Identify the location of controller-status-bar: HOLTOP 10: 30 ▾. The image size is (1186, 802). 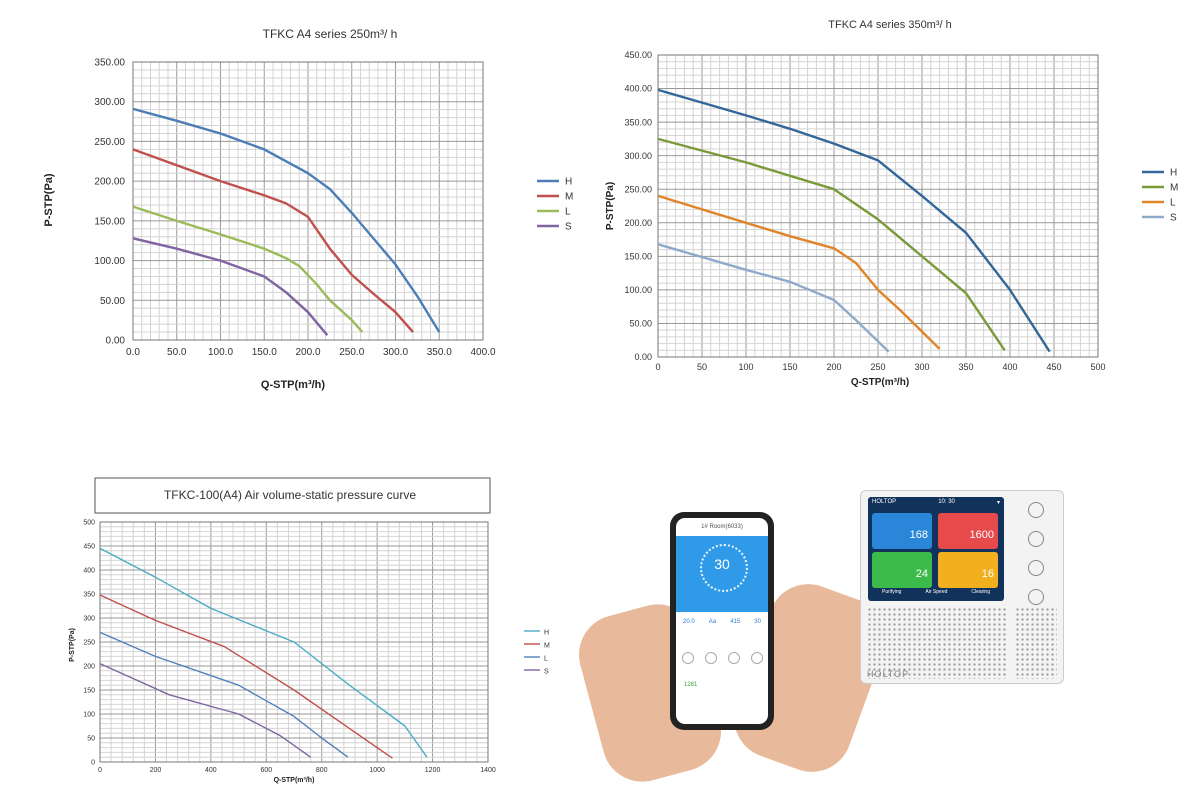
(936, 505).